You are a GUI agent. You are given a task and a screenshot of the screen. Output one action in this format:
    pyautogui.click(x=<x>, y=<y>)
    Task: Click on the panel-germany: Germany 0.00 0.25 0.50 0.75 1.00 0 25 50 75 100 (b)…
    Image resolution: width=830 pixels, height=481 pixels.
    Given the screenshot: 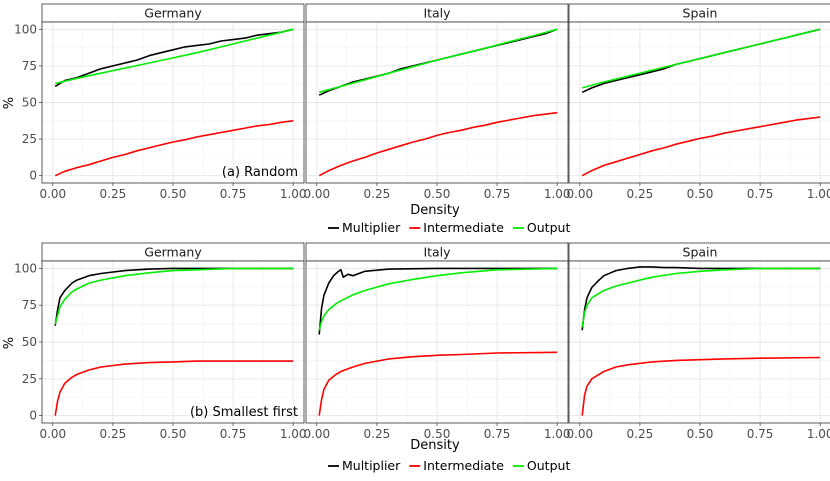 What is the action you would take?
    pyautogui.click(x=160, y=341)
    